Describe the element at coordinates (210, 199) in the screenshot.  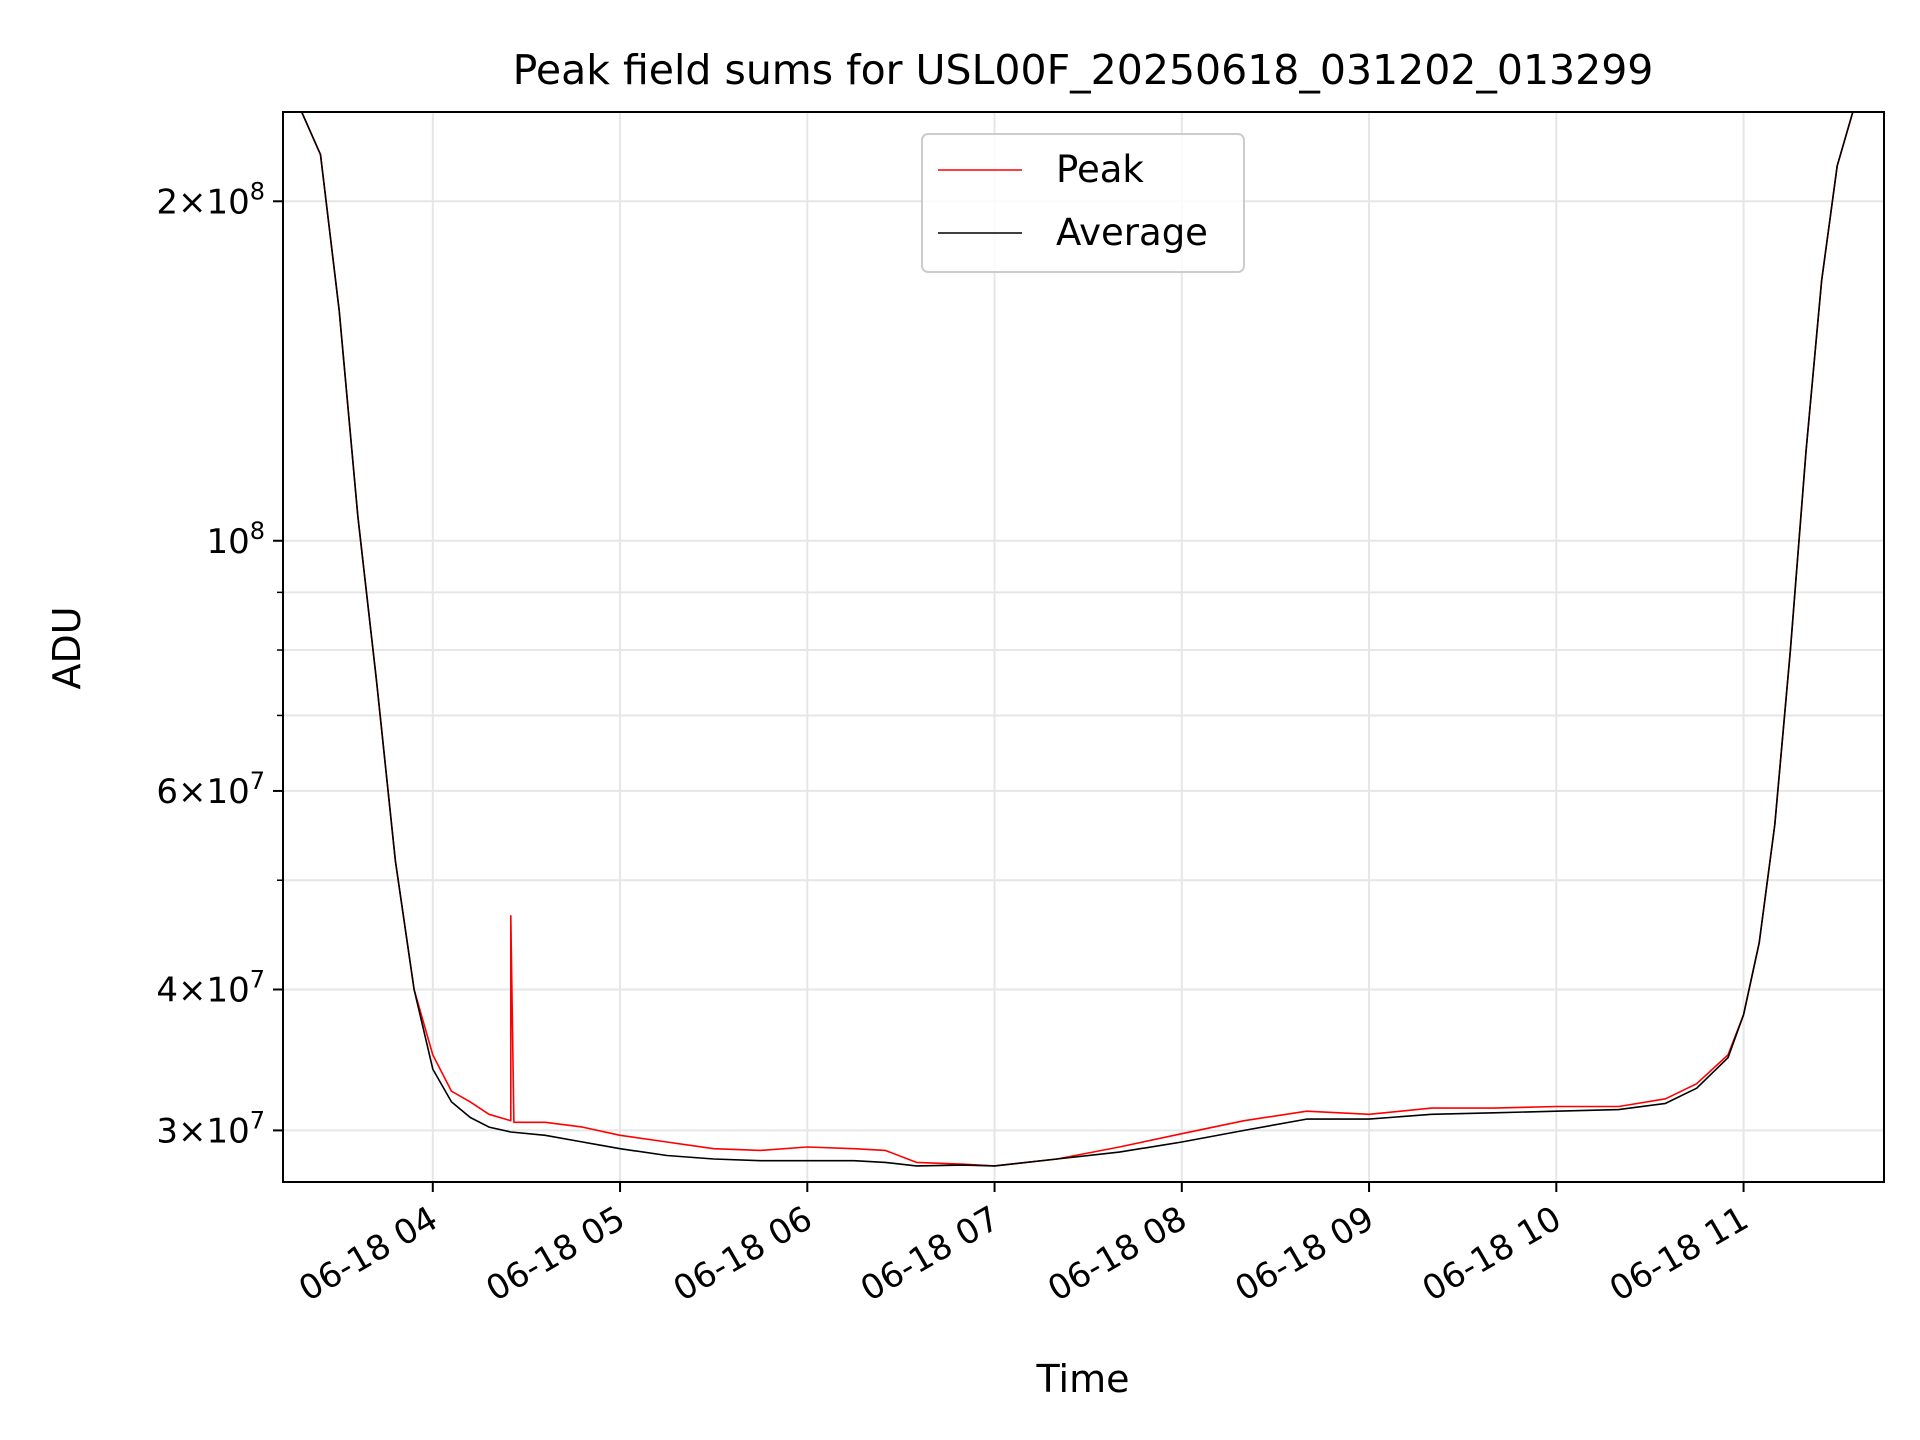
I see `y-tick-label: 2×108` at that location.